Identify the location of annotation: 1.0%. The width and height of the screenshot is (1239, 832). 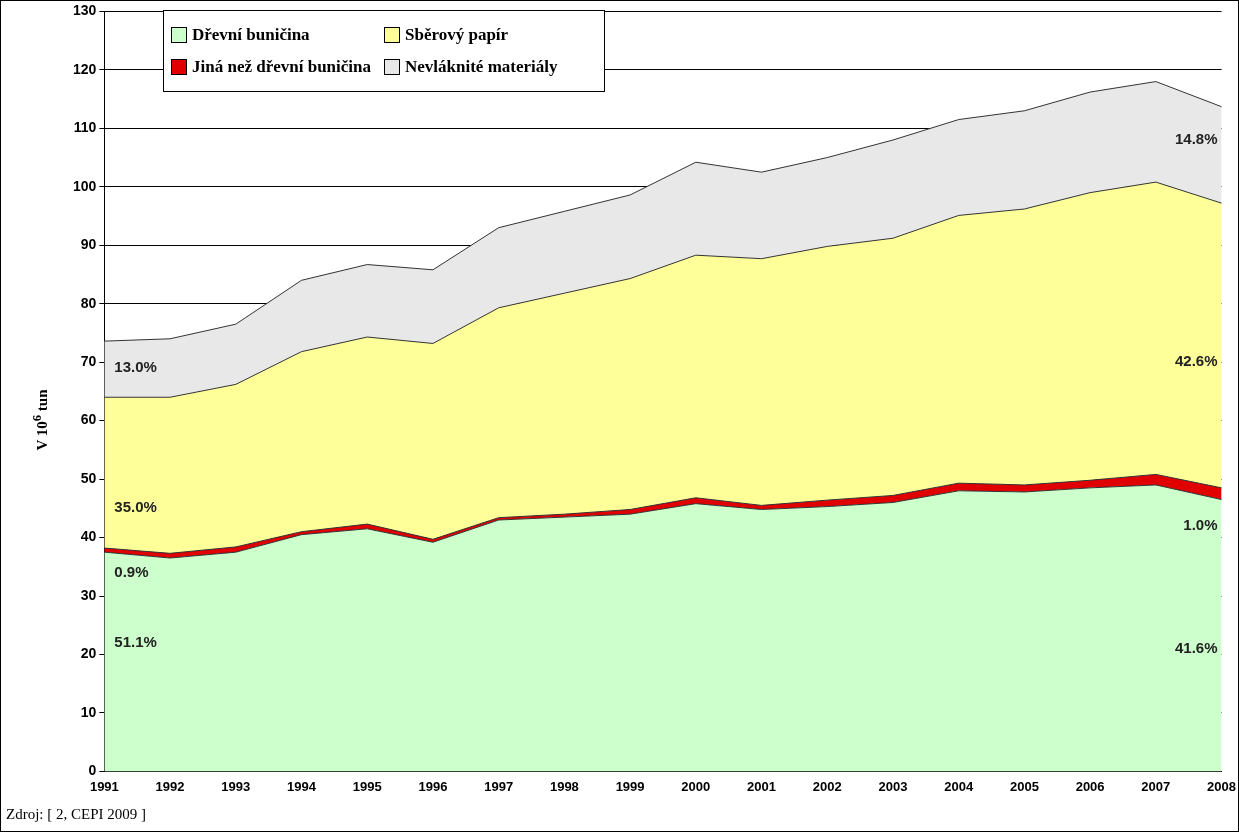
(1200, 524).